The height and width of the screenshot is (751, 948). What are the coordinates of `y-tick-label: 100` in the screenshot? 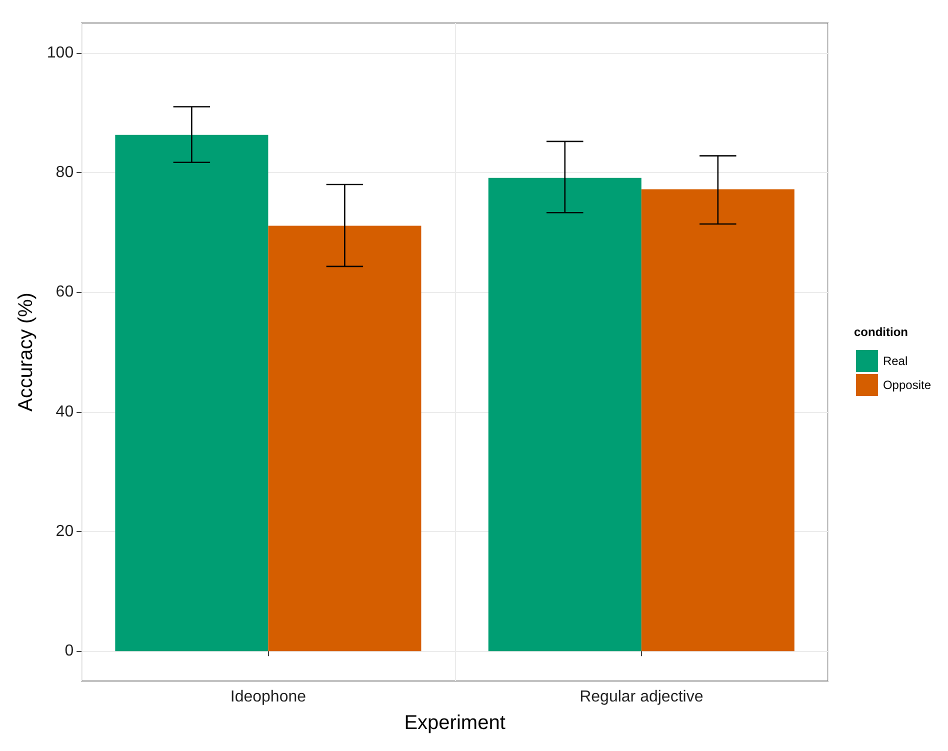 It's located at (60, 53).